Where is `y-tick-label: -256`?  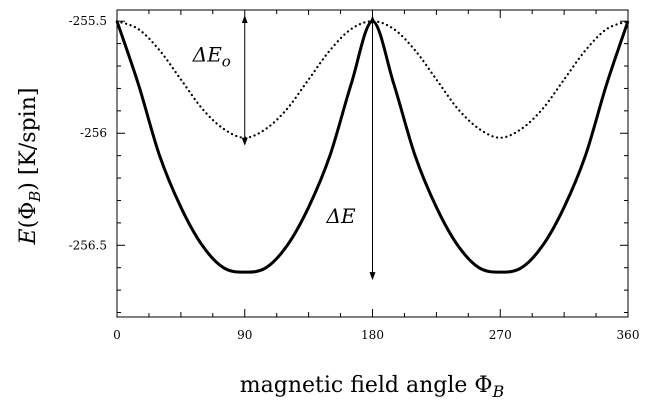 y-tick-label: -256 is located at coordinates (93, 133).